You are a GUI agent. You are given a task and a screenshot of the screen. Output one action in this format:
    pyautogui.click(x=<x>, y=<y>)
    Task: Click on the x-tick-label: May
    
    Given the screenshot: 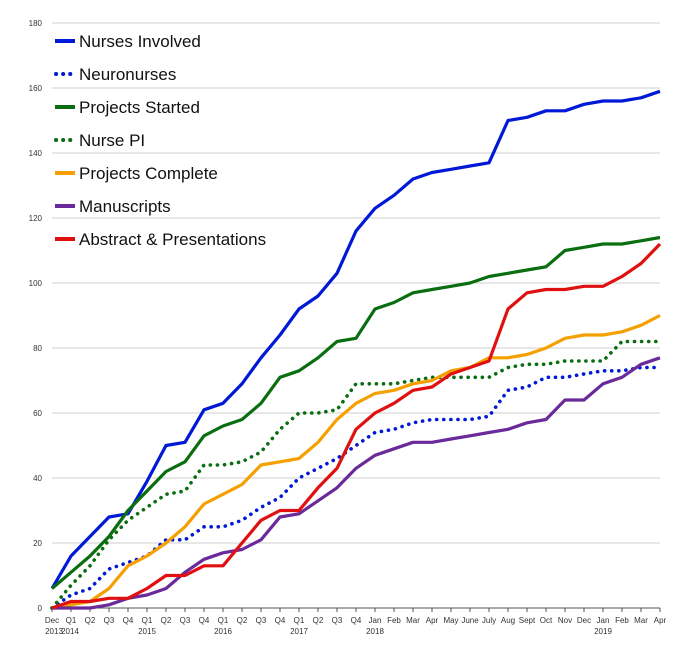 What is the action you would take?
    pyautogui.click(x=450, y=620)
    